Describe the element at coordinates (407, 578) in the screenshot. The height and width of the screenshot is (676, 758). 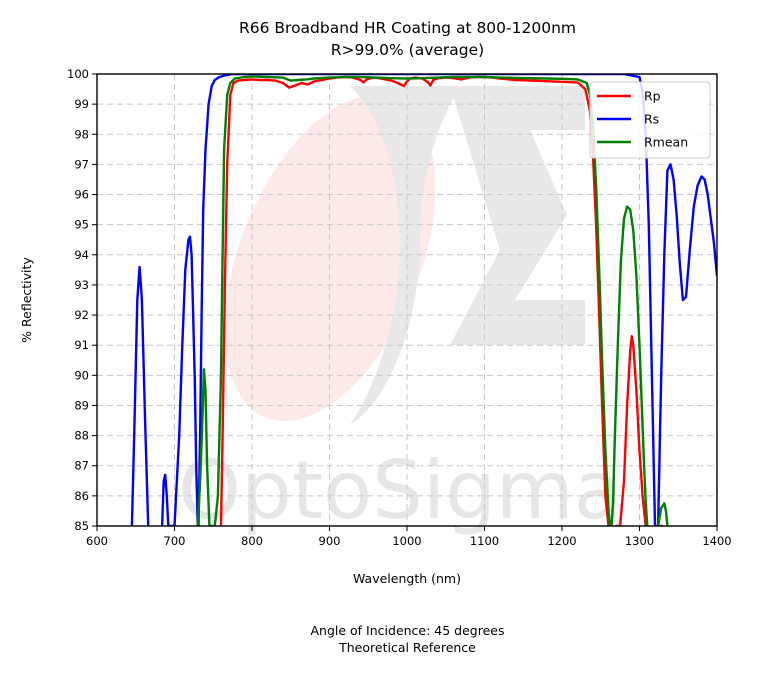
I see `x-axis-label: Wavelength (nm)` at that location.